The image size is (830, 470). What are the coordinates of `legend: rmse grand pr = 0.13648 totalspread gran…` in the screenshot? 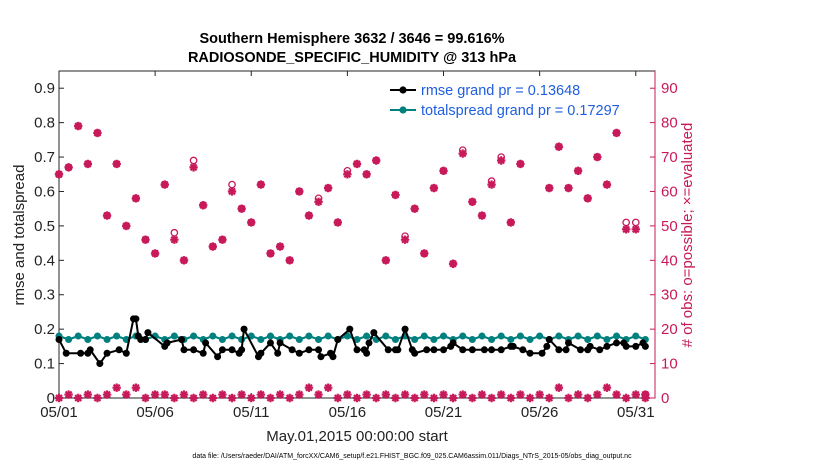 It's located at (519, 100).